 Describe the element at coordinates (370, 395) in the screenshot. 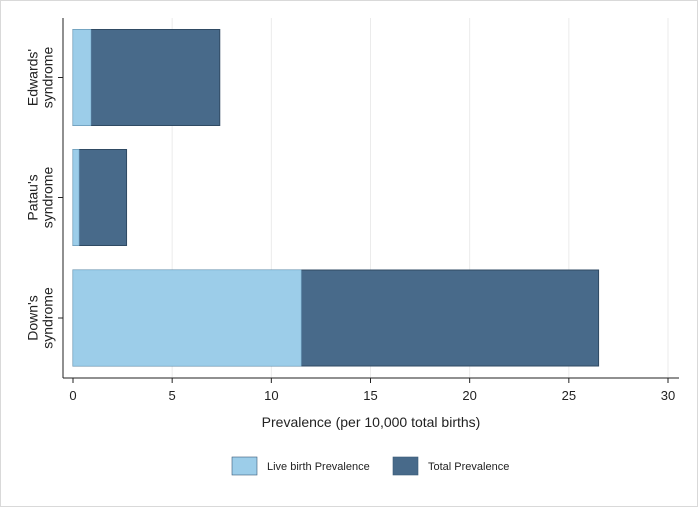

I see `x-tick-label: 15` at that location.